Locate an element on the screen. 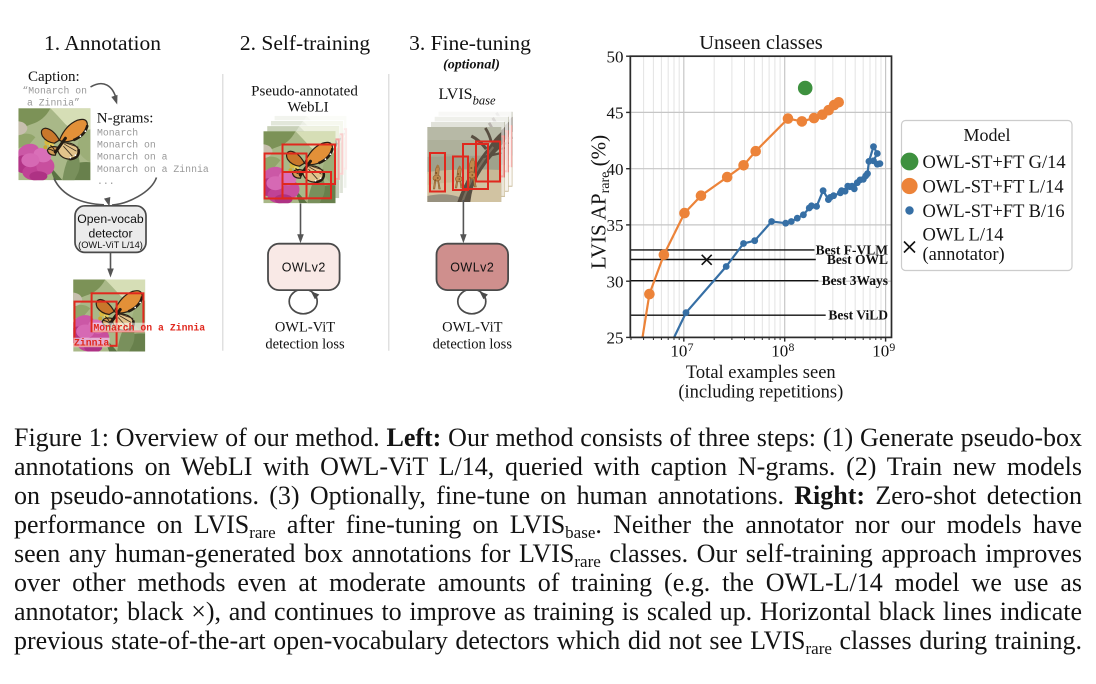 The height and width of the screenshot is (684, 1096). svg-text: 2. Self-training is located at coordinates (305, 43).